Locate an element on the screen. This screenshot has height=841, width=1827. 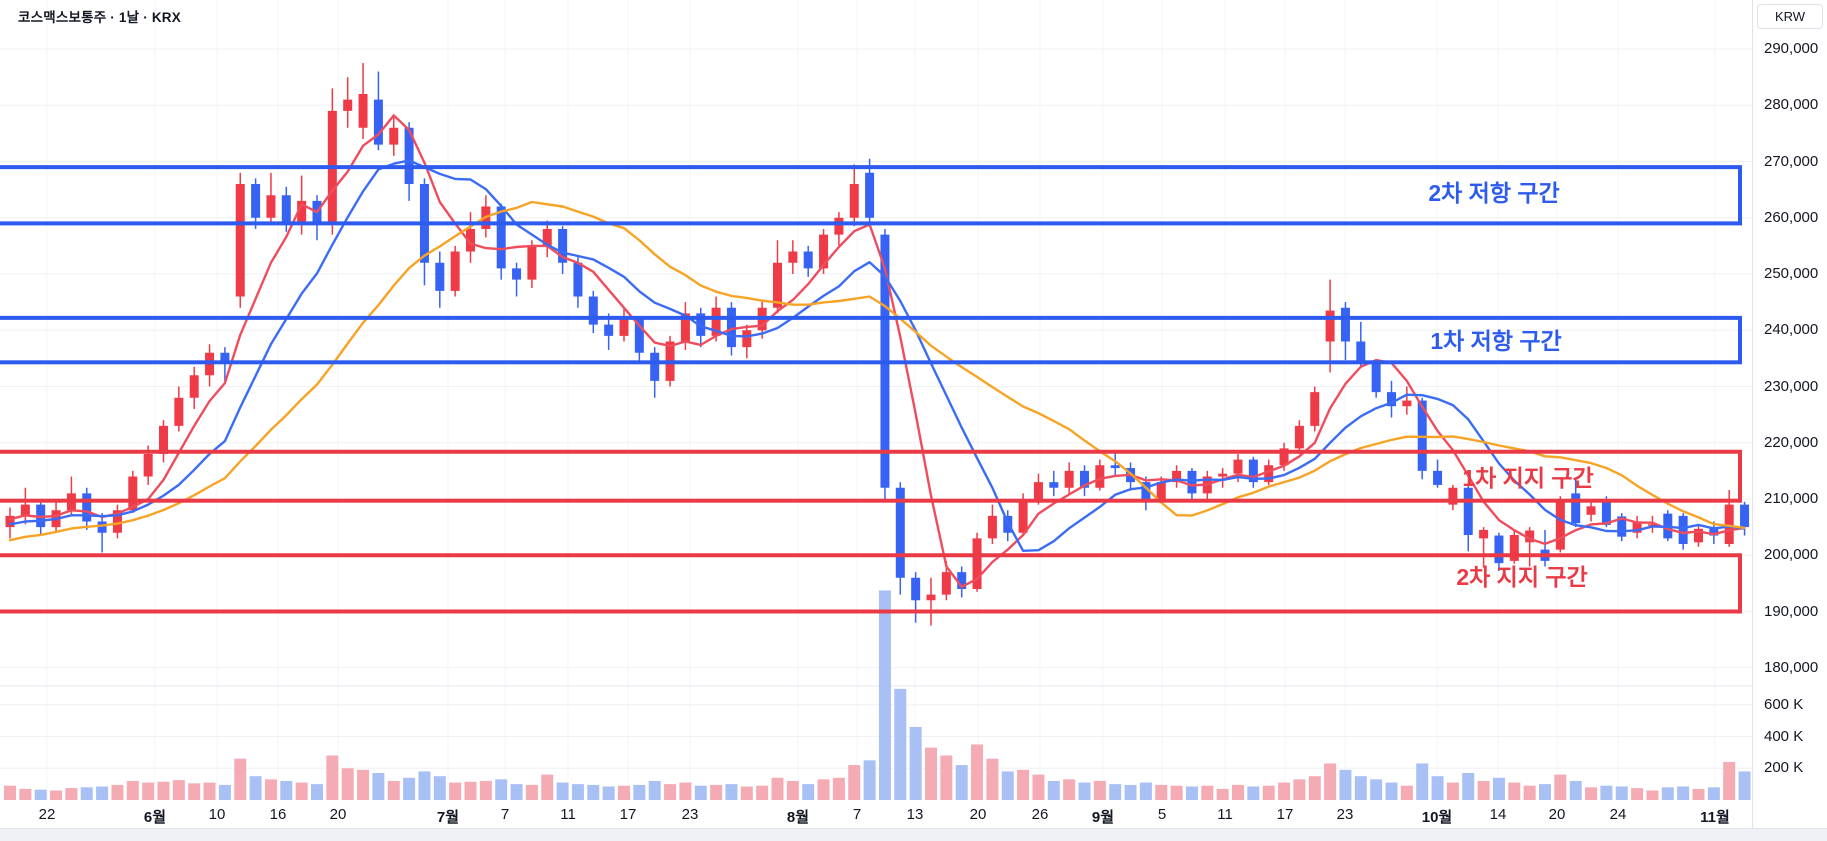
time-axis-day-label: 14 is located at coordinates (1498, 814).